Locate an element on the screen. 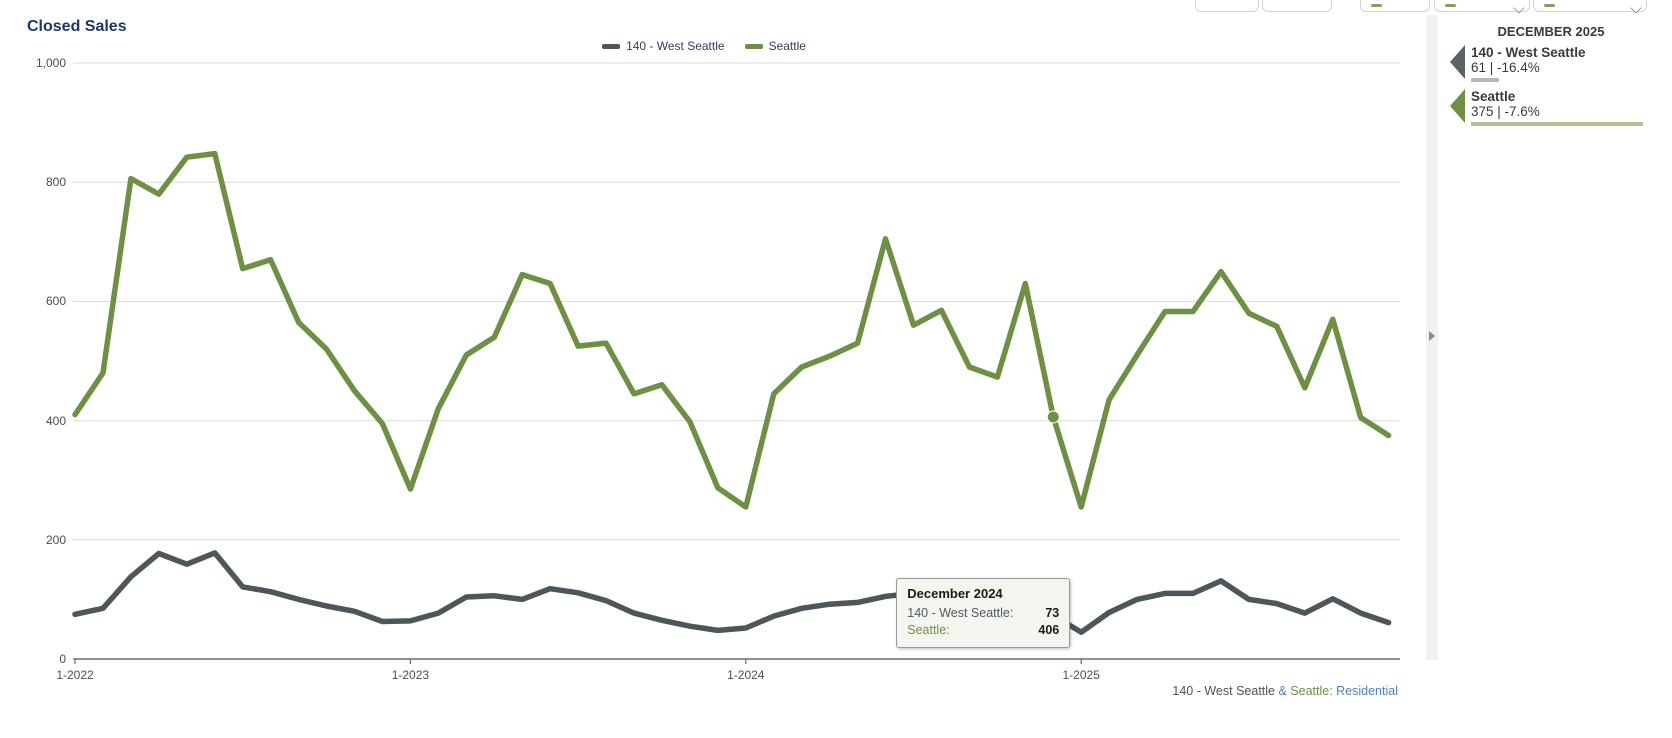 The height and width of the screenshot is (738, 1672). x-axis-tick-label: 1-2025 is located at coordinates (1081, 675).